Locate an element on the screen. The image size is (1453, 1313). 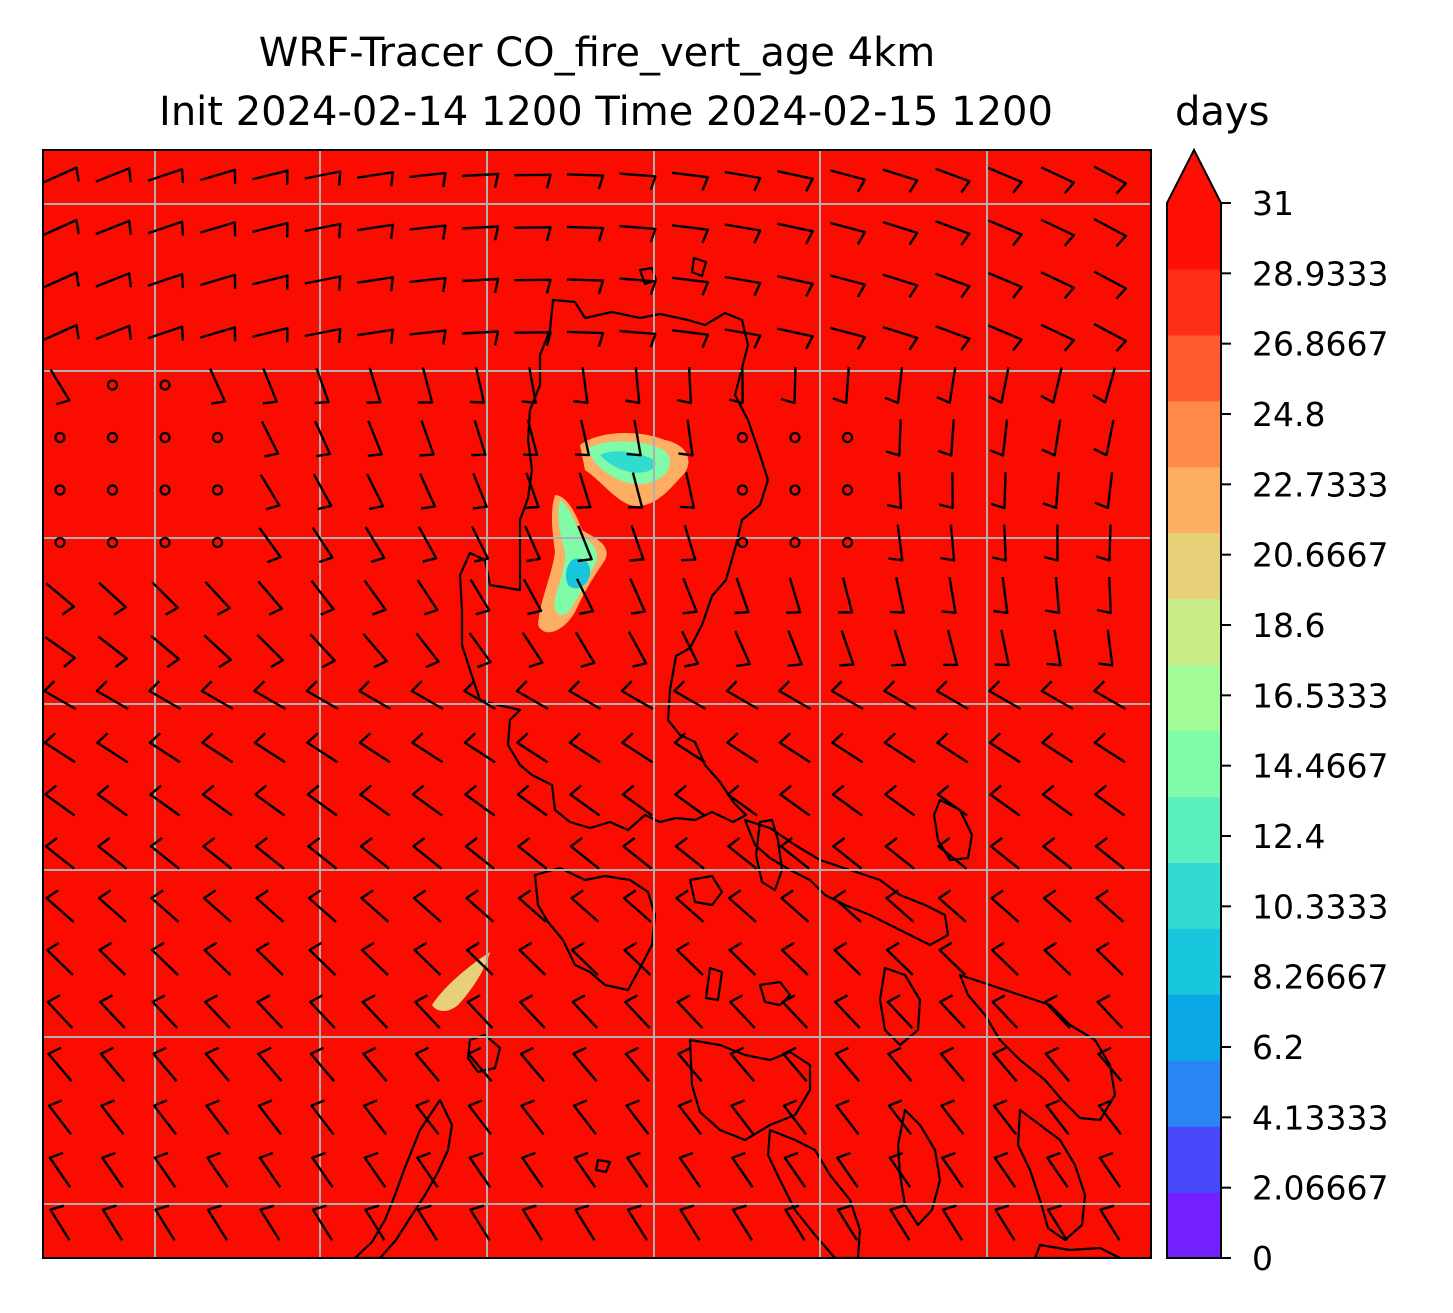
coastline-palawan-north is located at coordinates (403, 1178).